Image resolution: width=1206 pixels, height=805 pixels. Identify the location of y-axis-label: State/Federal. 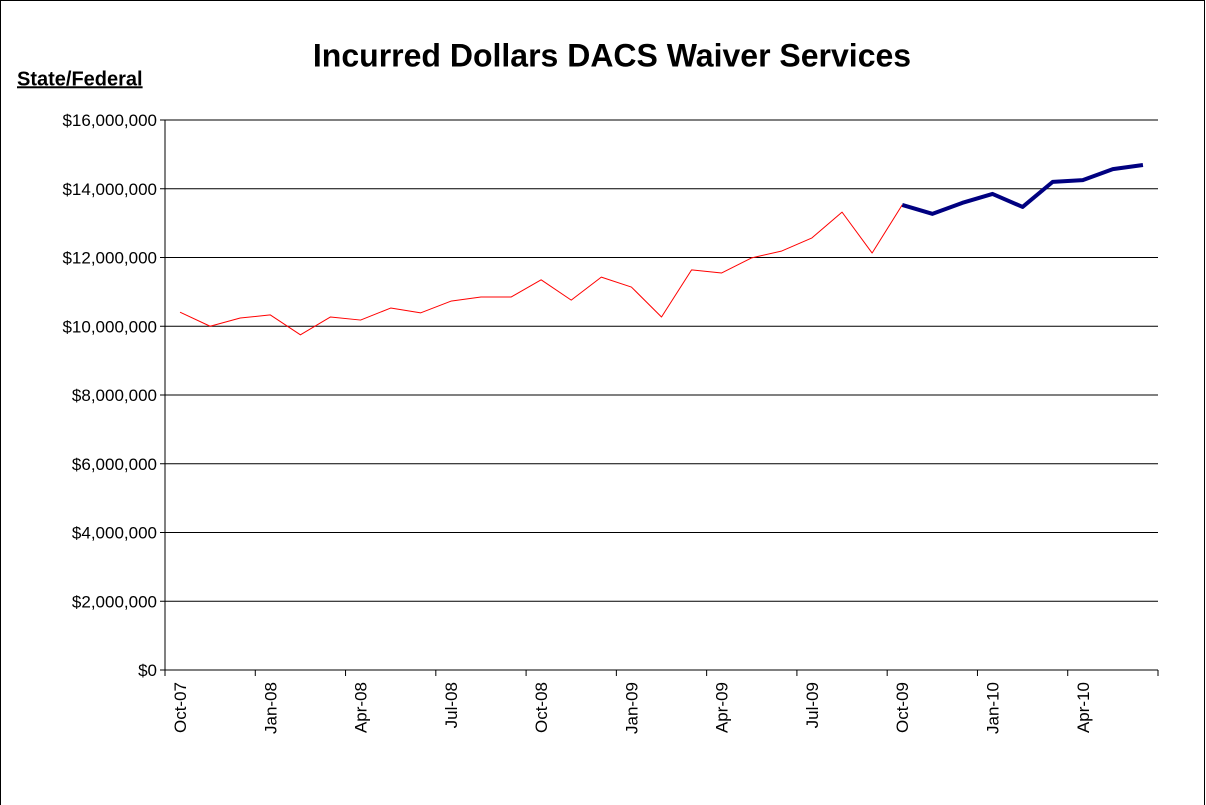
(80, 79).